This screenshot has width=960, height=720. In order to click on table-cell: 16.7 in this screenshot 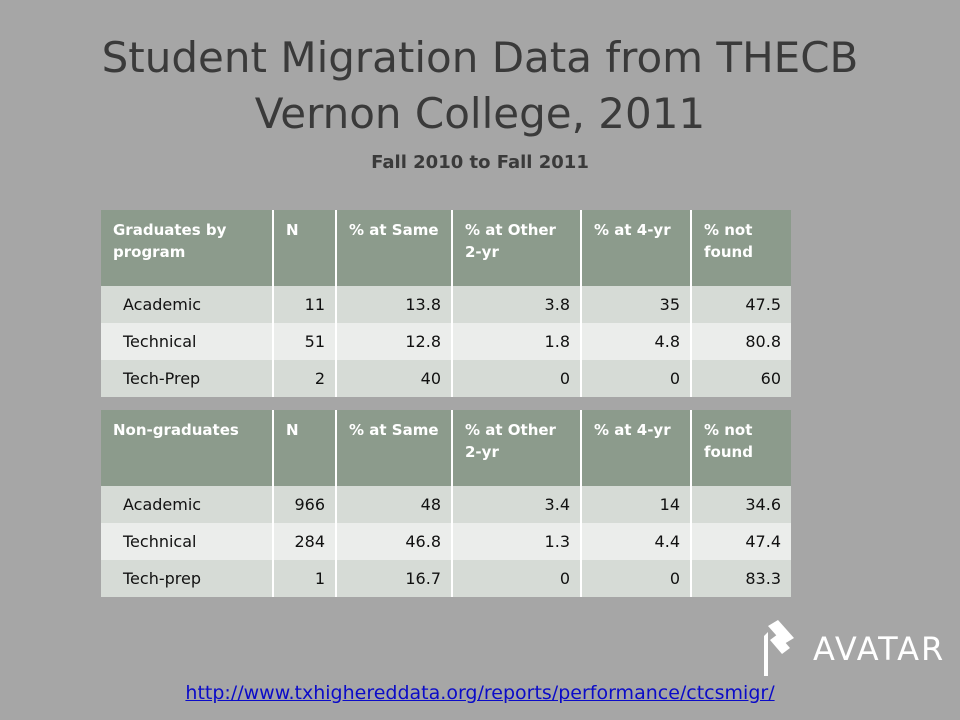, I will do `click(394, 578)`.